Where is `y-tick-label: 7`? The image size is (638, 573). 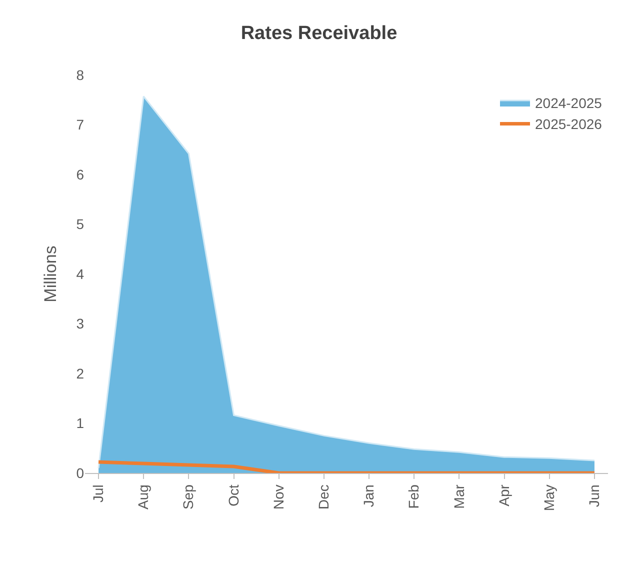
y-tick-label: 7 is located at coordinates (80, 124).